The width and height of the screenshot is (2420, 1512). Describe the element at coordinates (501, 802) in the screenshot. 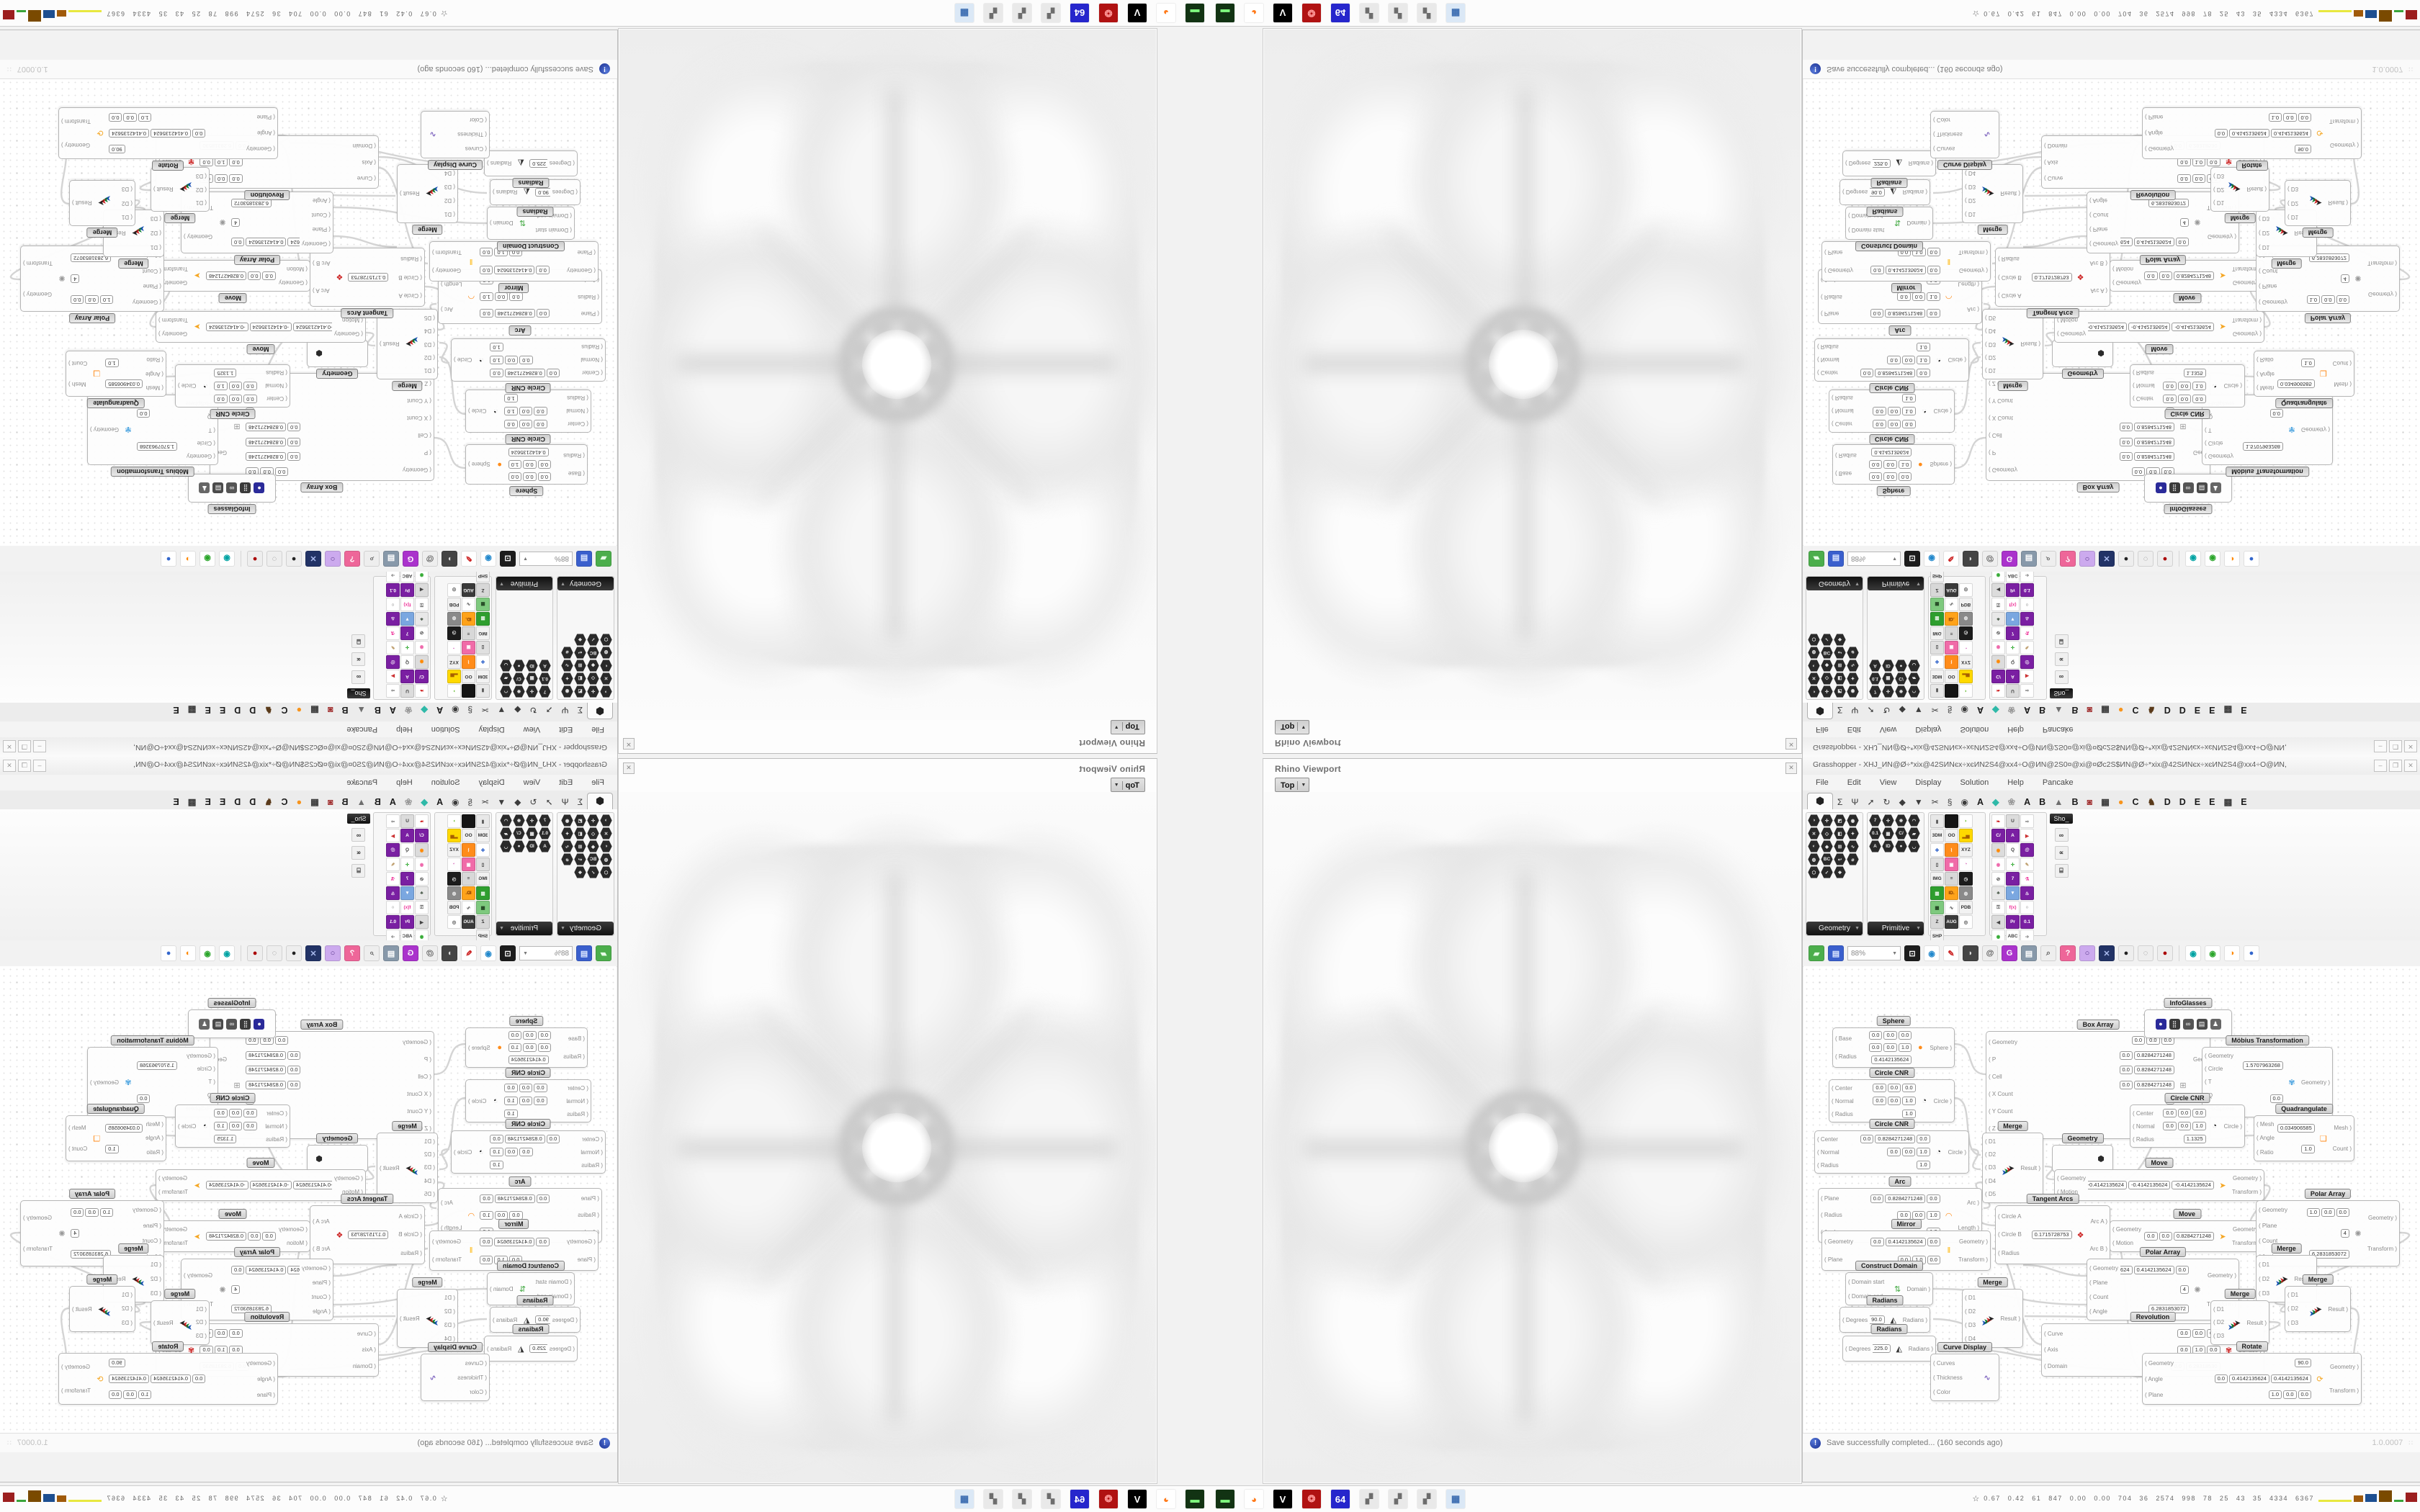

I see `tab-icon-5: ▼` at that location.